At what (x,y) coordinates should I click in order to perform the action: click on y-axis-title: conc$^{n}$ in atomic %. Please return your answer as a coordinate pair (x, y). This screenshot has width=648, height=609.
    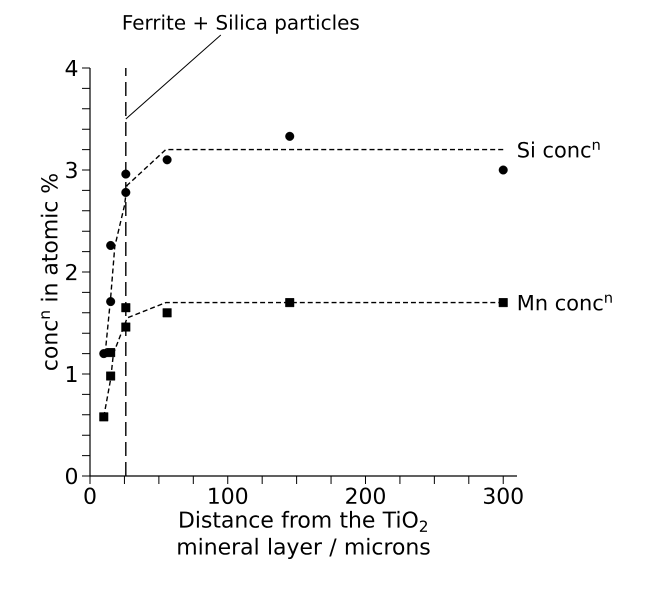
    Looking at the image, I should click on (49, 272).